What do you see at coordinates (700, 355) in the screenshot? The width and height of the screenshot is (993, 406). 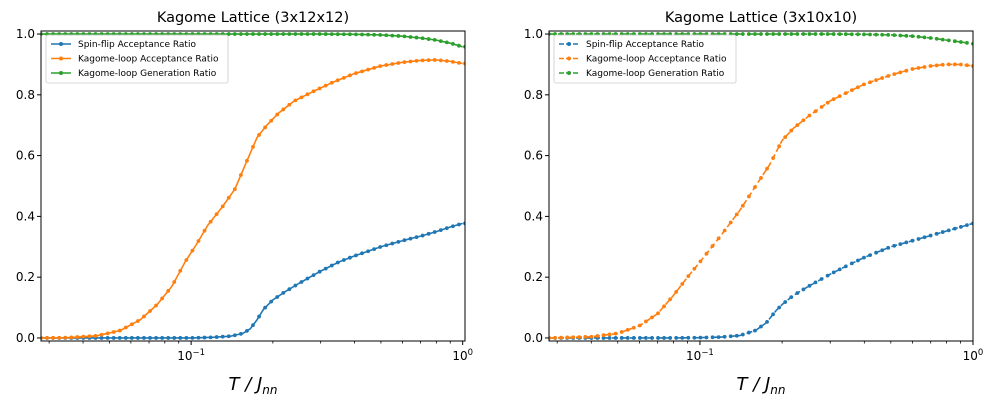 I see `x-tick-label: 10⁻¹` at bounding box center [700, 355].